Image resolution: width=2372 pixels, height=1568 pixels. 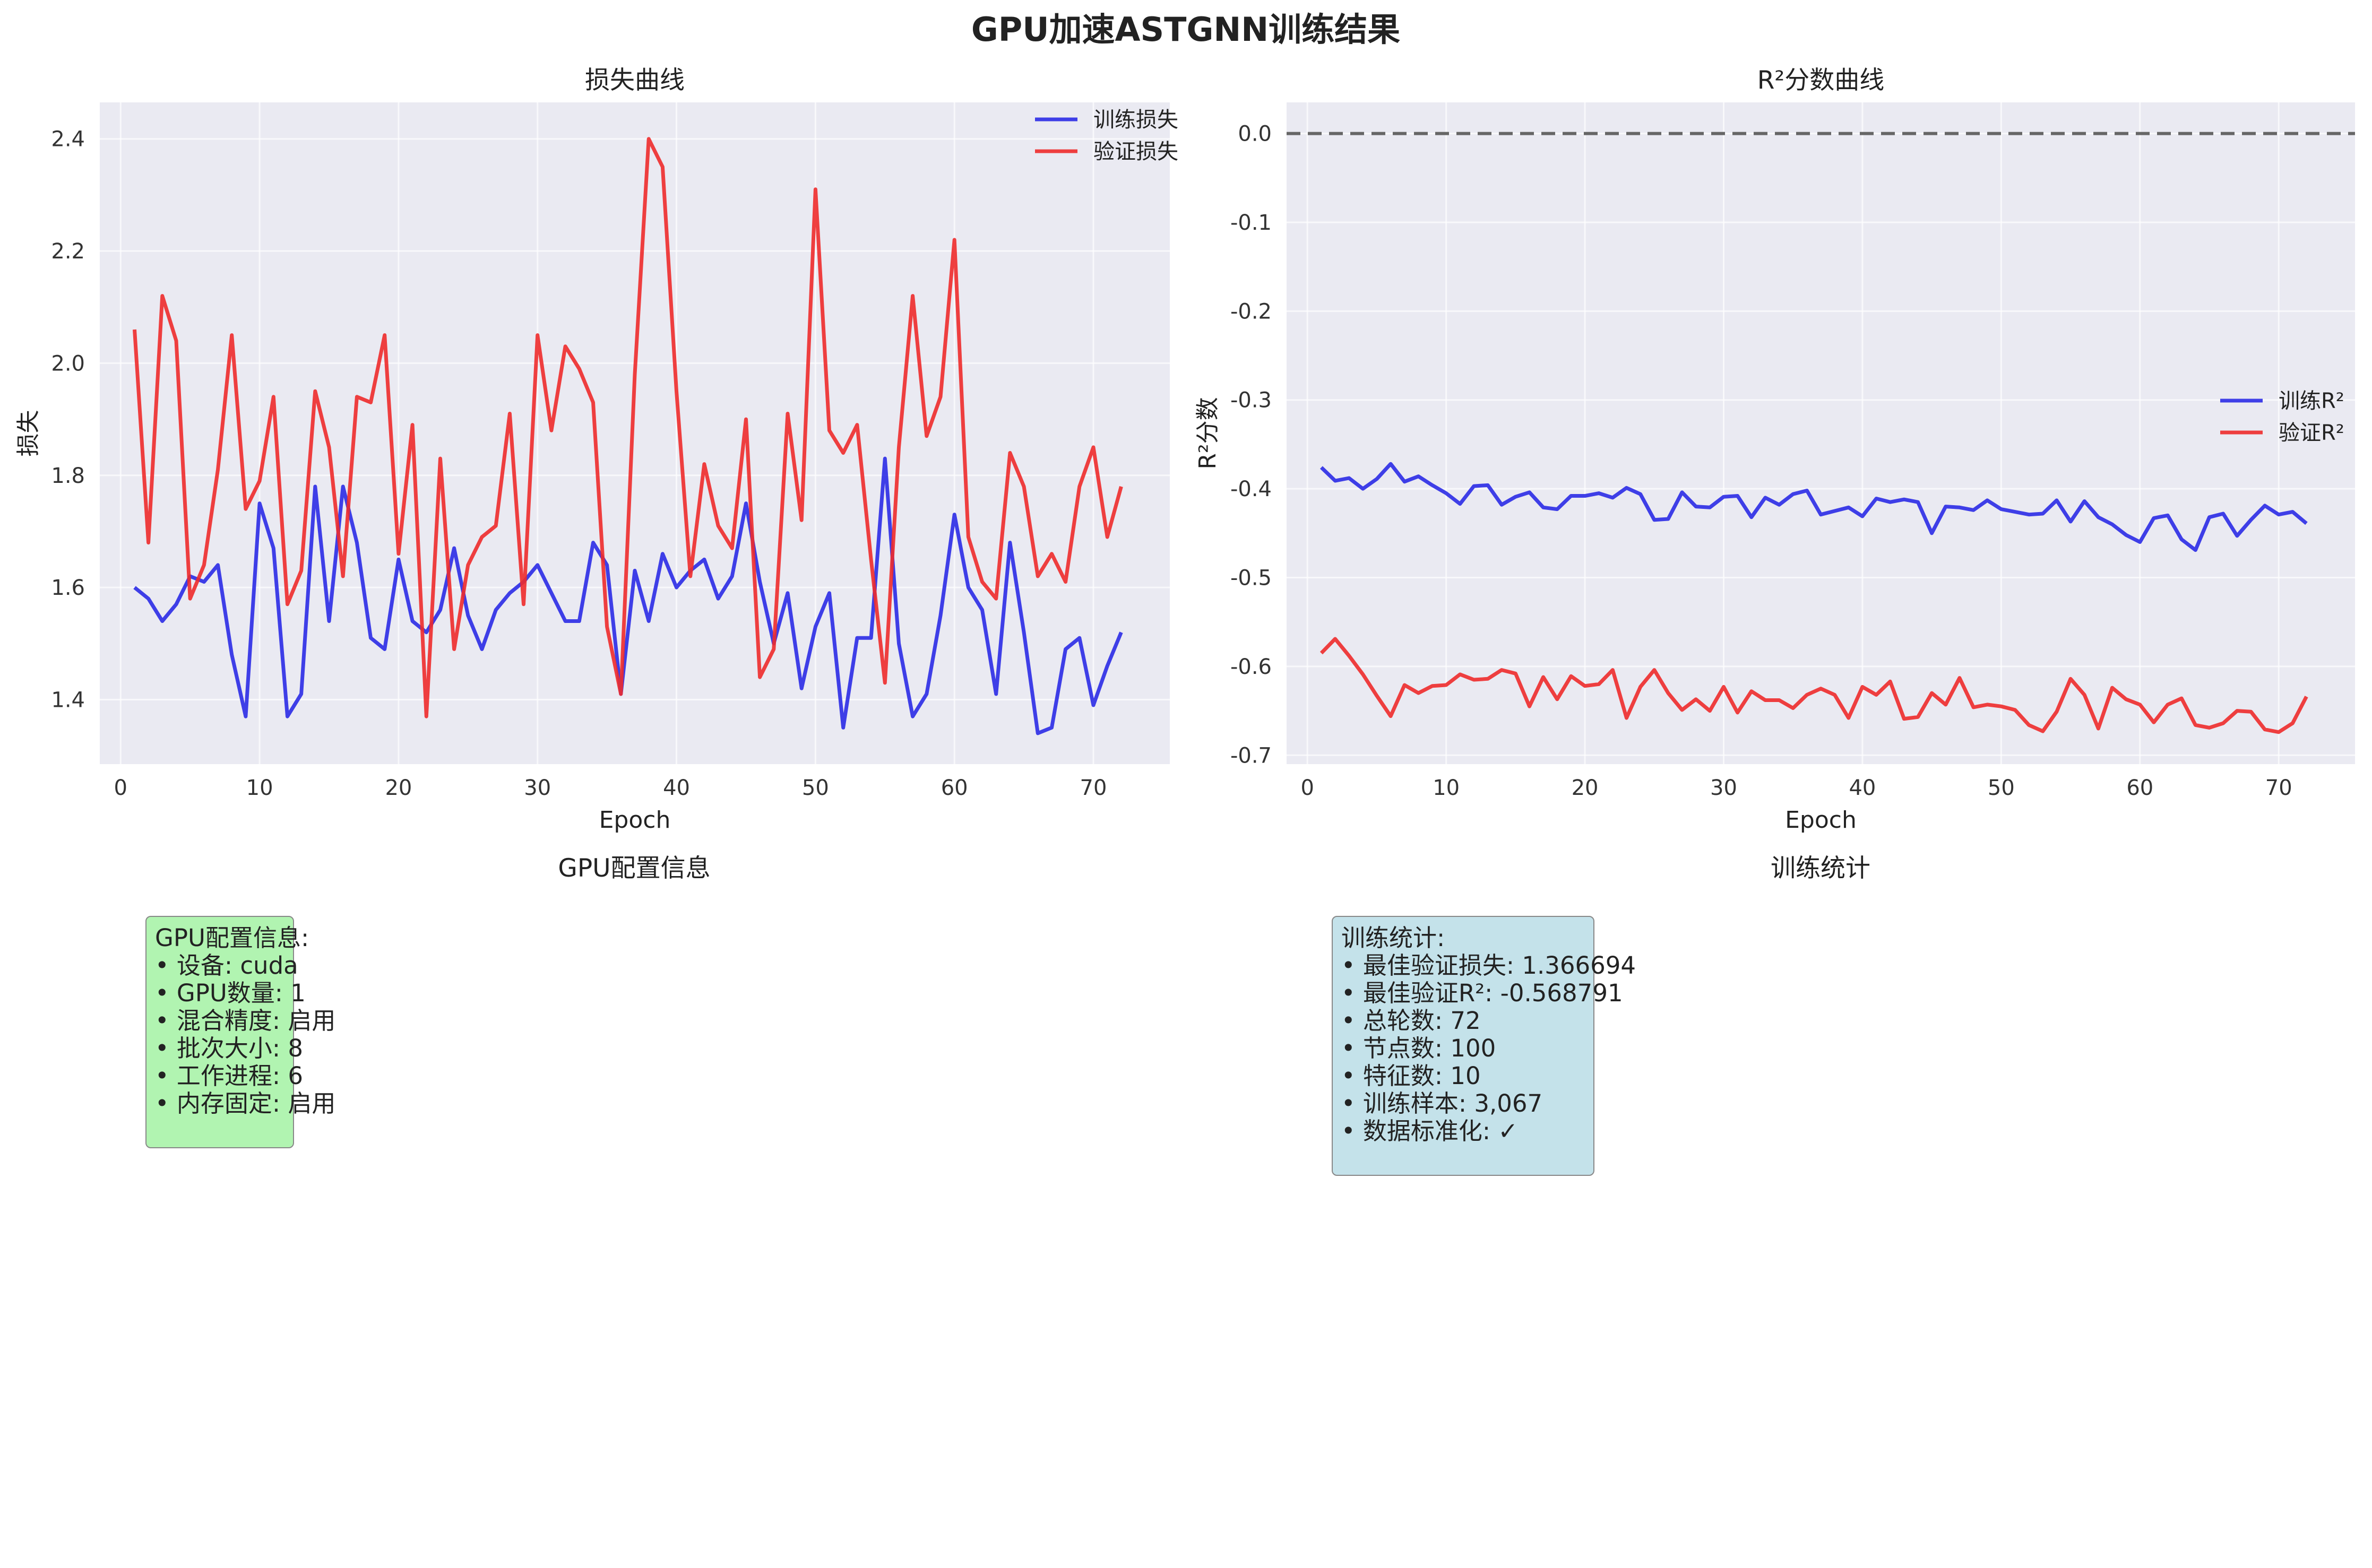 I want to click on y-tick-label: 0.0, so click(x=1255, y=134).